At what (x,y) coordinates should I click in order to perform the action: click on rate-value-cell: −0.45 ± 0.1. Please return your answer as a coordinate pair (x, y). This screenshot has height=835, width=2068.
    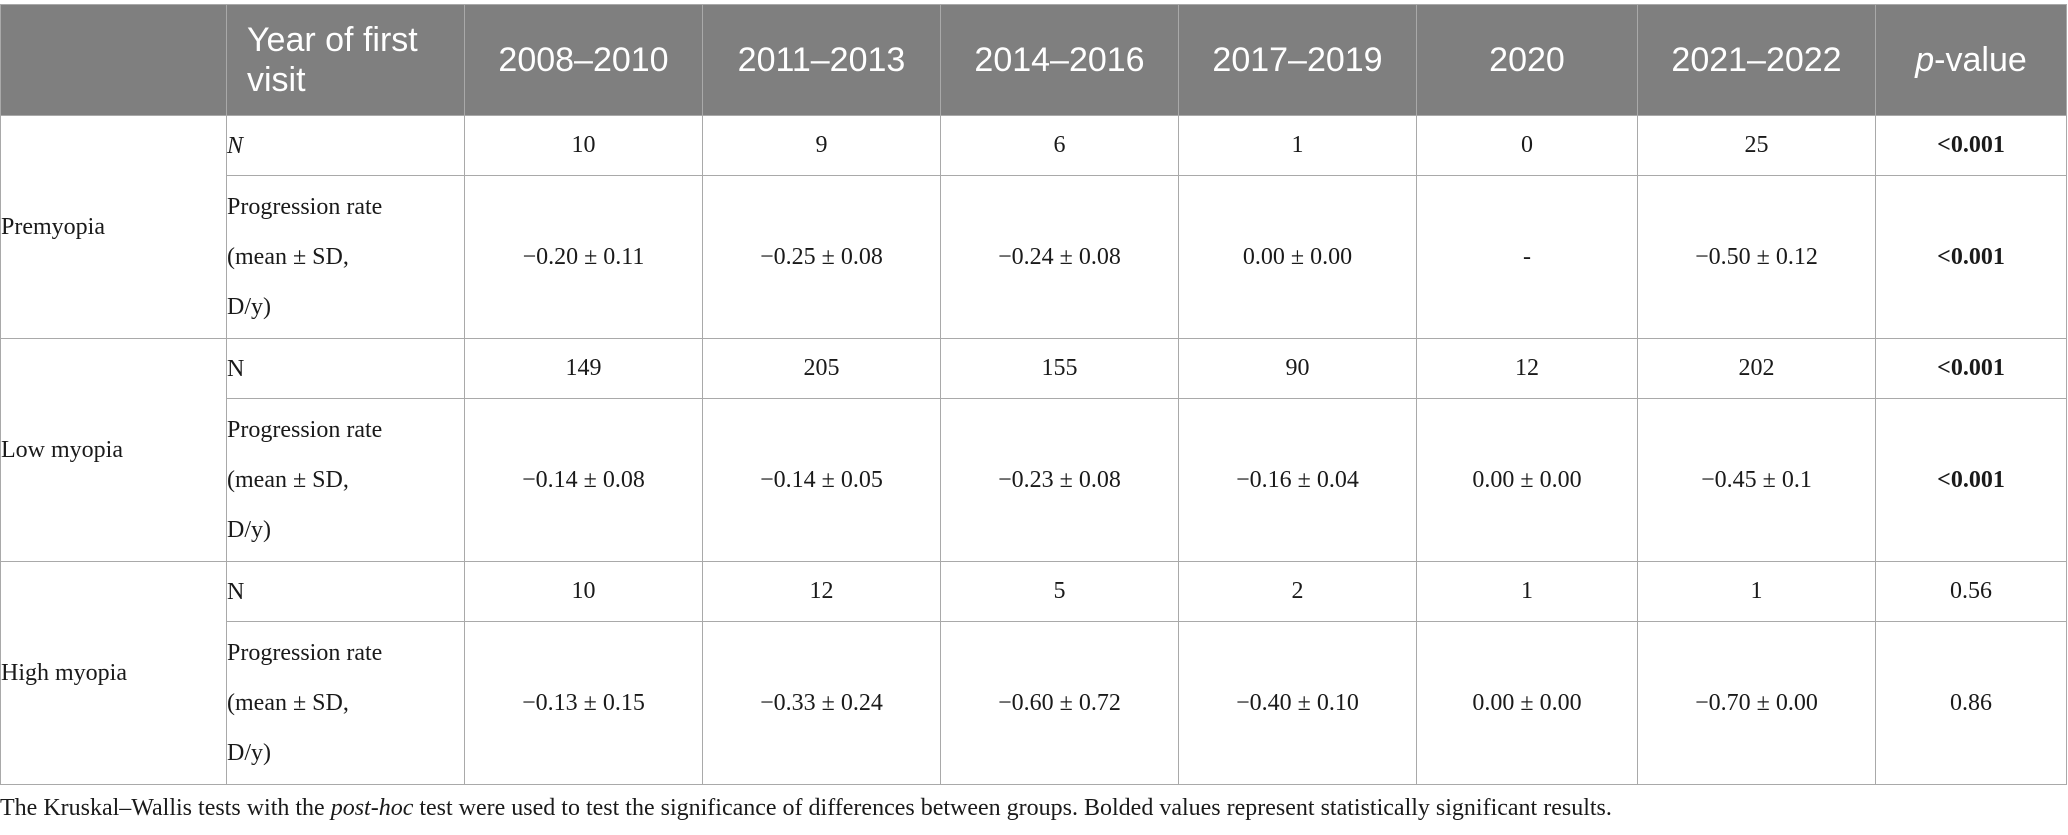
    Looking at the image, I should click on (1756, 480).